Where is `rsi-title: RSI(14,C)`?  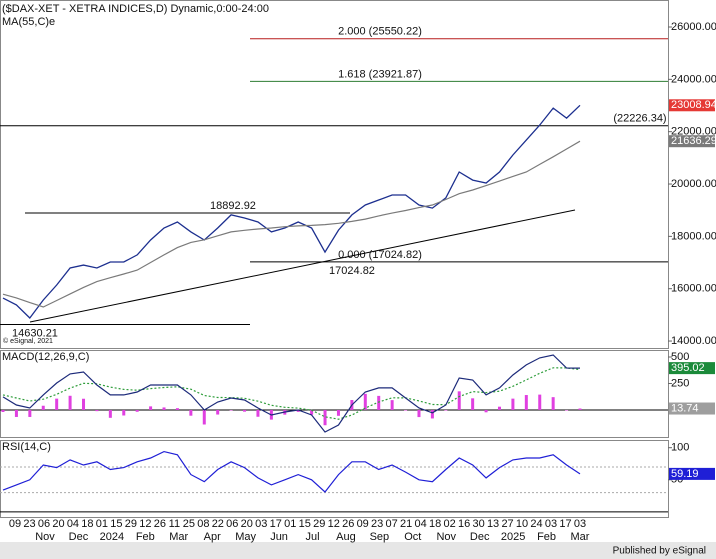 rsi-title: RSI(14,C) is located at coordinates (26, 447).